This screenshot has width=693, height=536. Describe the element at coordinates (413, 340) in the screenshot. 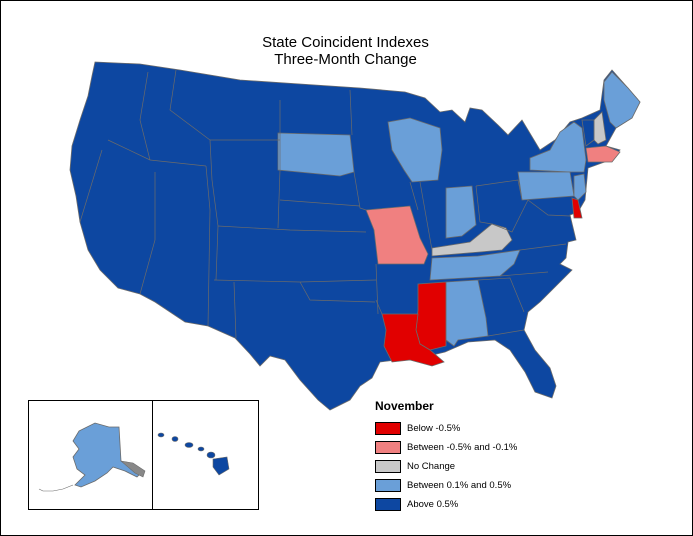

I see `state-la` at that location.